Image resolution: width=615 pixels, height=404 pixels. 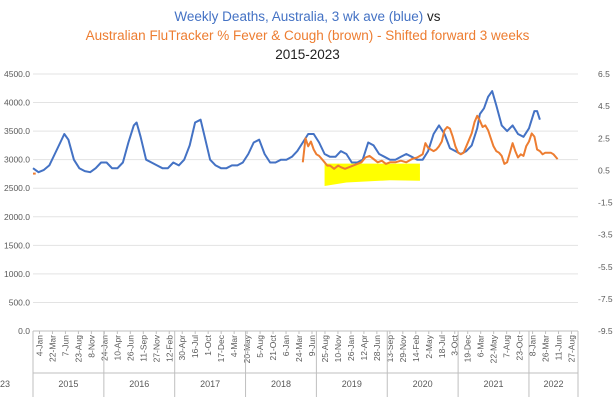 I want to click on right-tick-label: 4.5, so click(x=604, y=106).